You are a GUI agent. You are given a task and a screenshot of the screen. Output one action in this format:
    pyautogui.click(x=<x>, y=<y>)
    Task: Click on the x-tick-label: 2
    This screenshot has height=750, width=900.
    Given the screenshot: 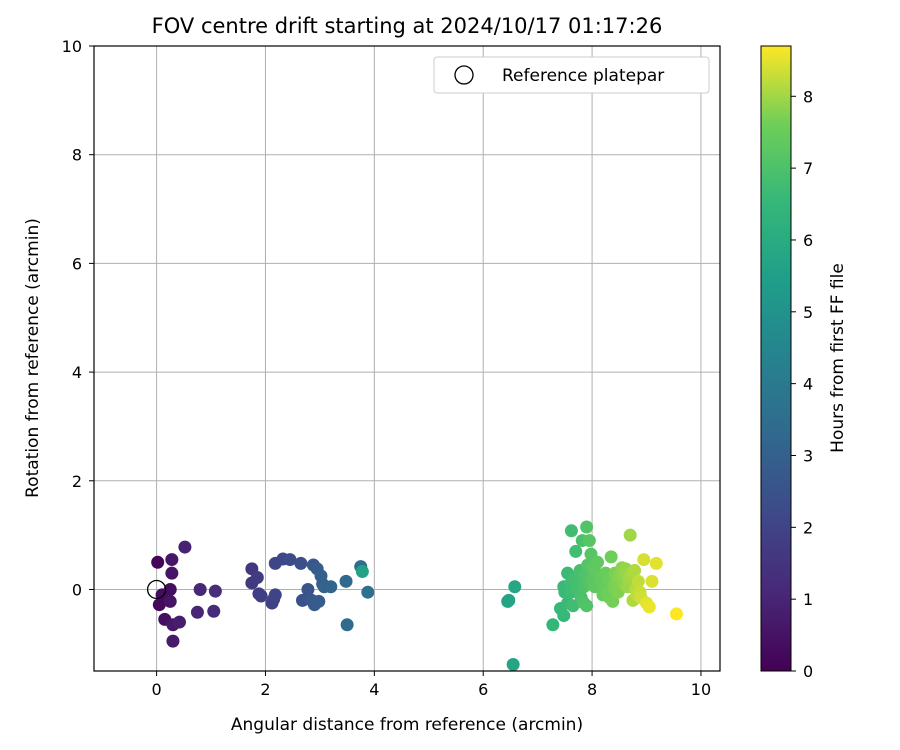 What is the action you would take?
    pyautogui.click(x=265, y=689)
    